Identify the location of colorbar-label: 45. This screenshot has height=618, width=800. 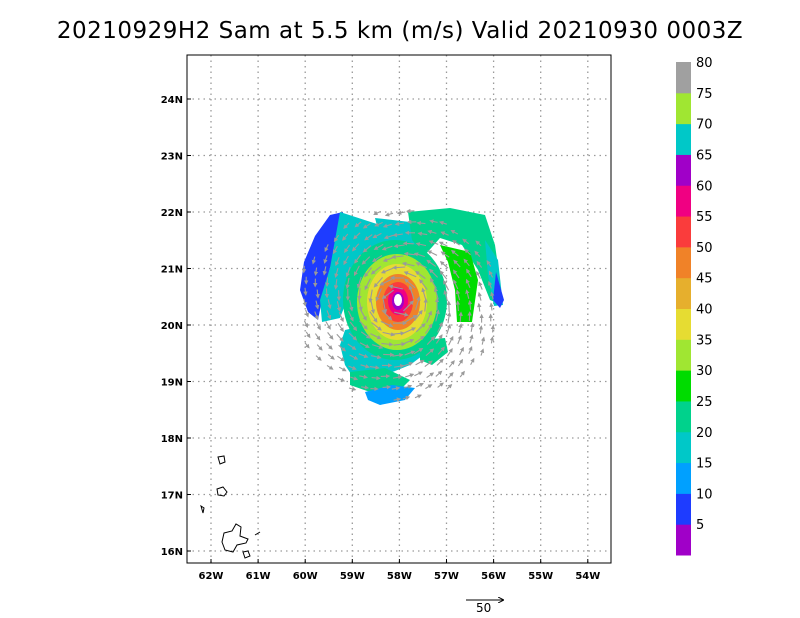
(704, 279).